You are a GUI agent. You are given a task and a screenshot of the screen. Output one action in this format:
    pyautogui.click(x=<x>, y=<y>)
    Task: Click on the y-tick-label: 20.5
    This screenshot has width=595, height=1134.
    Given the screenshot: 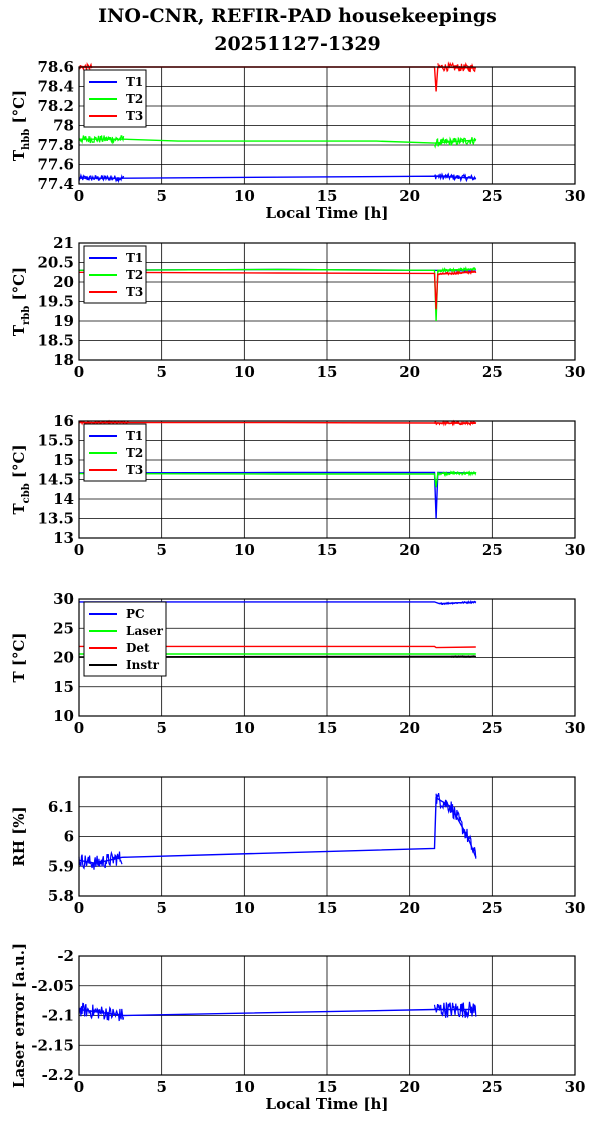 What is the action you would take?
    pyautogui.click(x=55, y=263)
    